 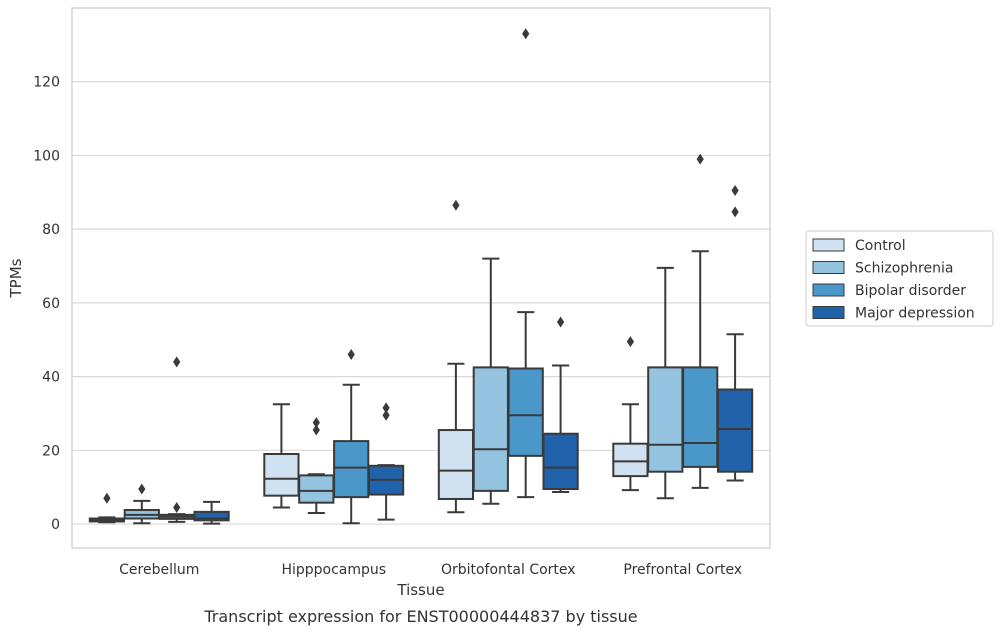 I want to click on y-tick-label: 20, so click(x=51, y=451).